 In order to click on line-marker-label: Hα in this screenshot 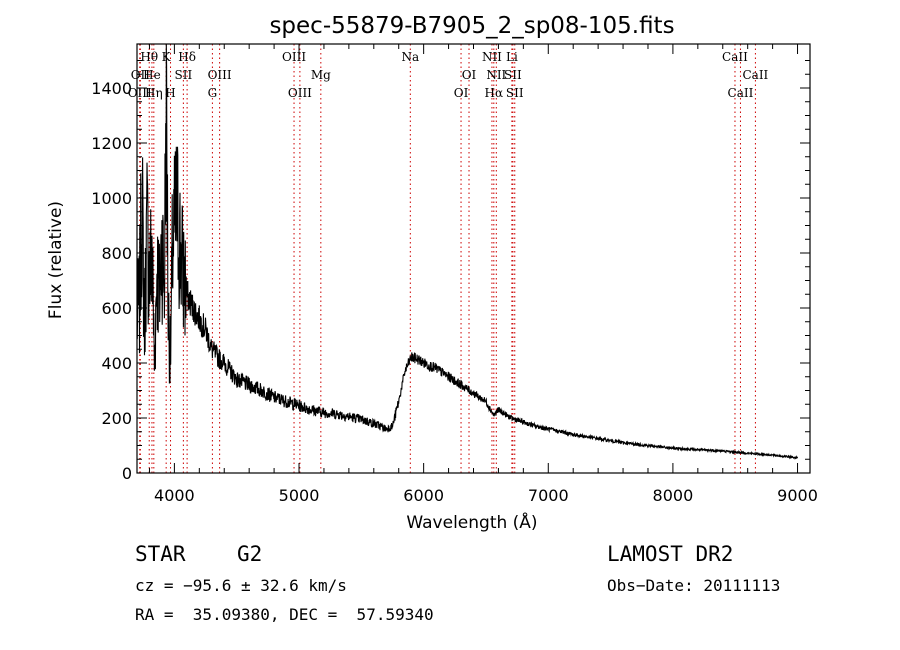, I will do `click(494, 93)`.